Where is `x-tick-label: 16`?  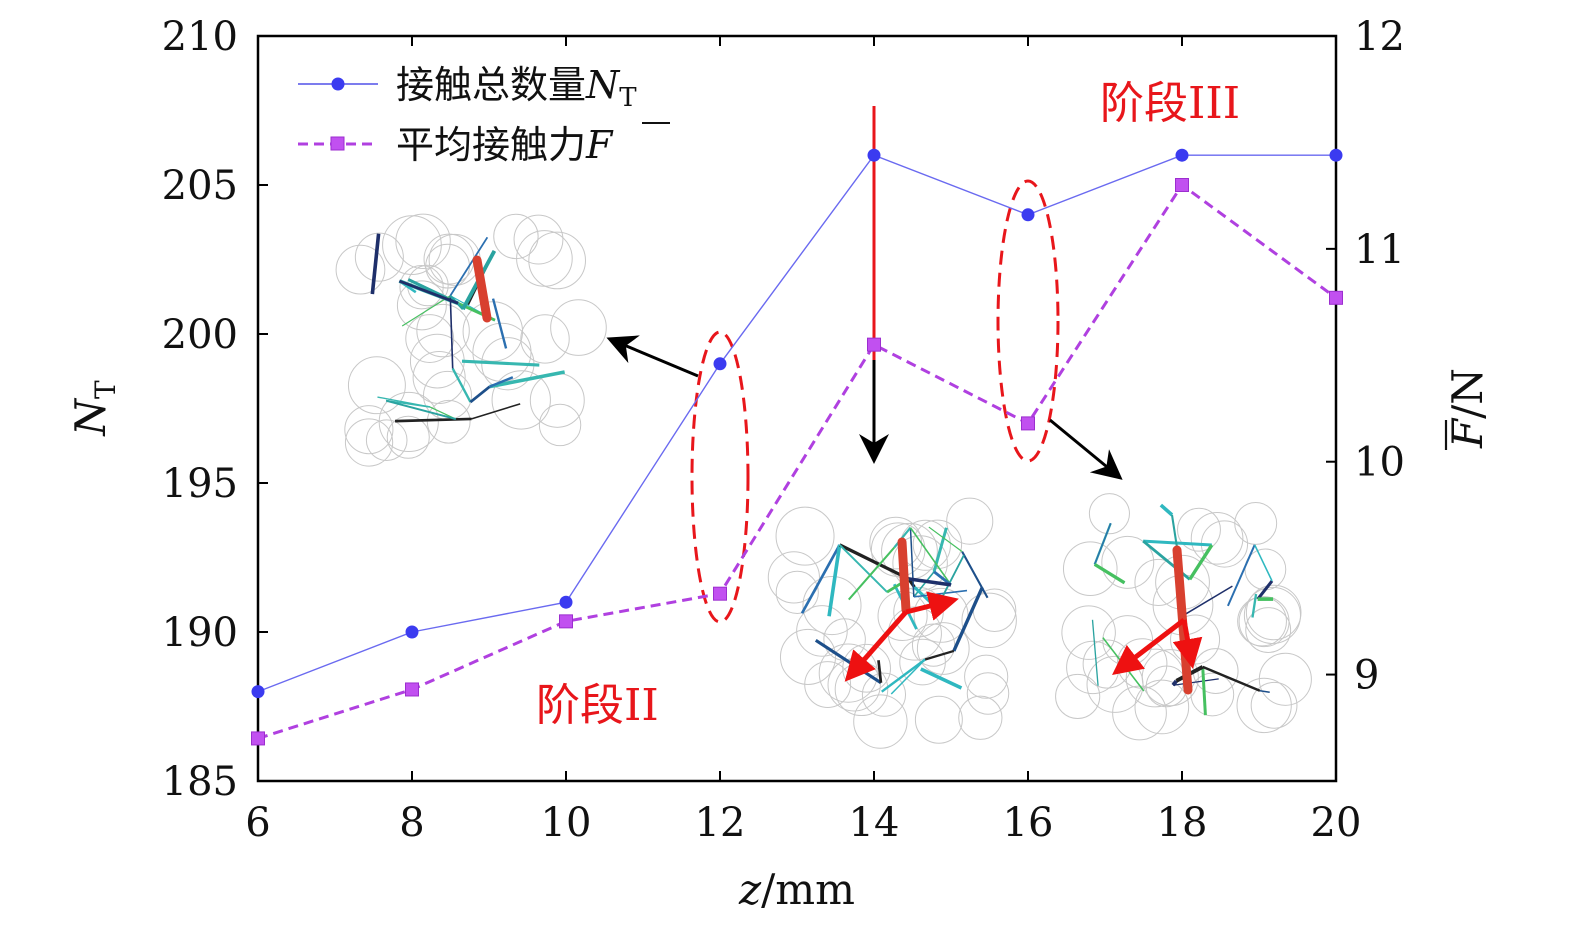
x-tick-label: 16 is located at coordinates (1028, 823).